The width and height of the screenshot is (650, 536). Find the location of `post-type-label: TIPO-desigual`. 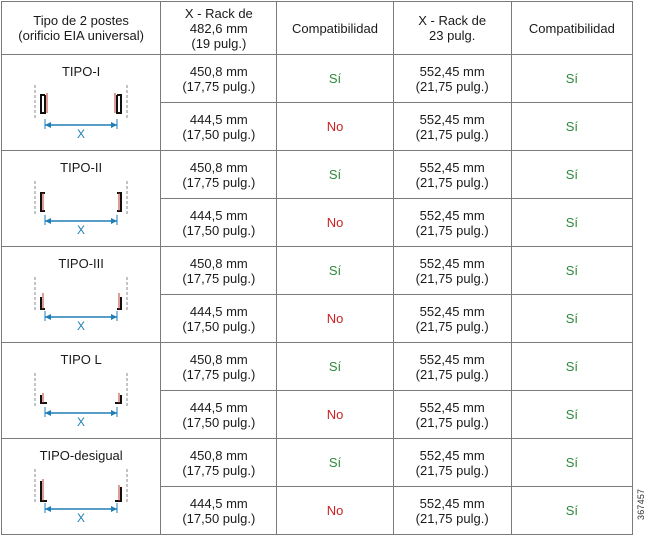

post-type-label: TIPO-desigual is located at coordinates (81, 455).